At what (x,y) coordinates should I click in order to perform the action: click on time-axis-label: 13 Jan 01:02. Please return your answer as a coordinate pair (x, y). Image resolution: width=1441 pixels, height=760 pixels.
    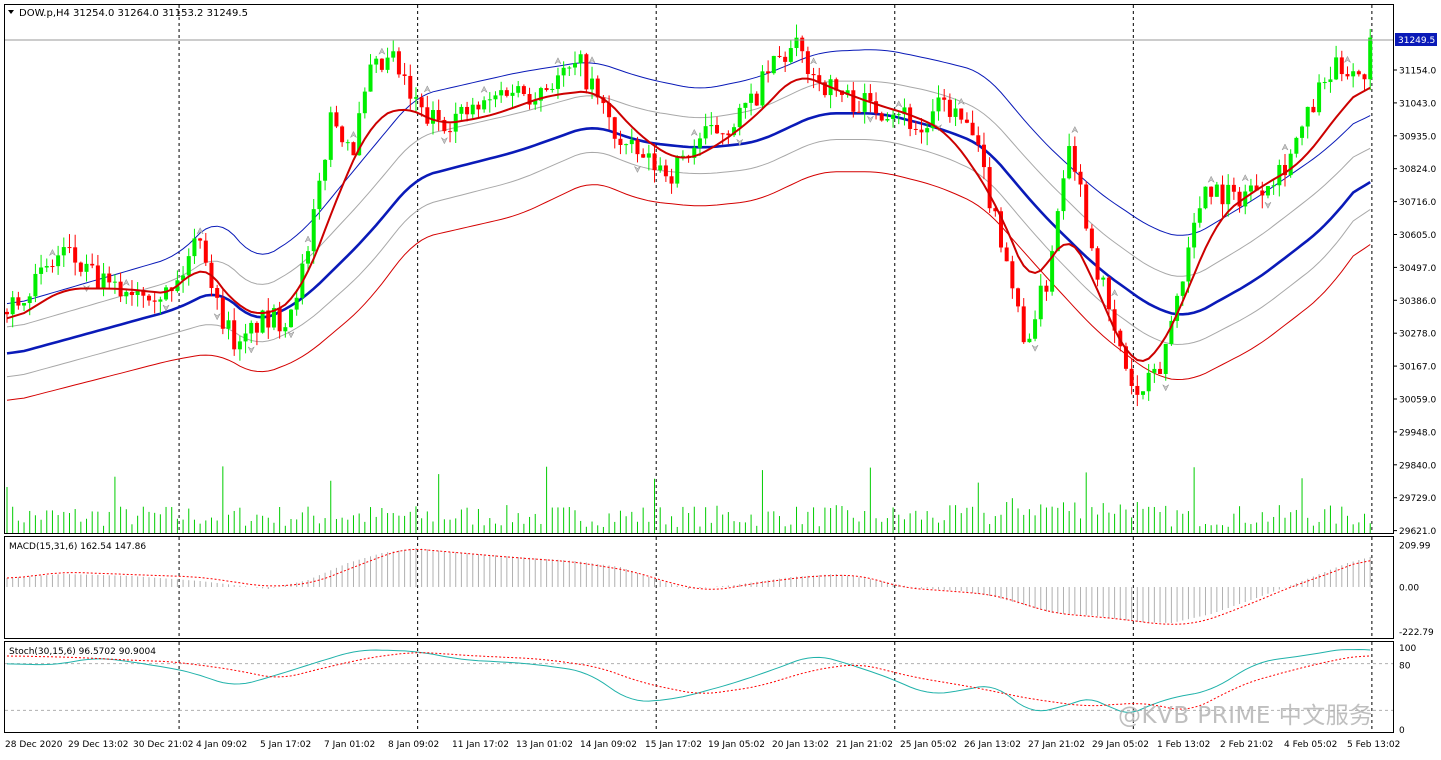
    Looking at the image, I should click on (544, 745).